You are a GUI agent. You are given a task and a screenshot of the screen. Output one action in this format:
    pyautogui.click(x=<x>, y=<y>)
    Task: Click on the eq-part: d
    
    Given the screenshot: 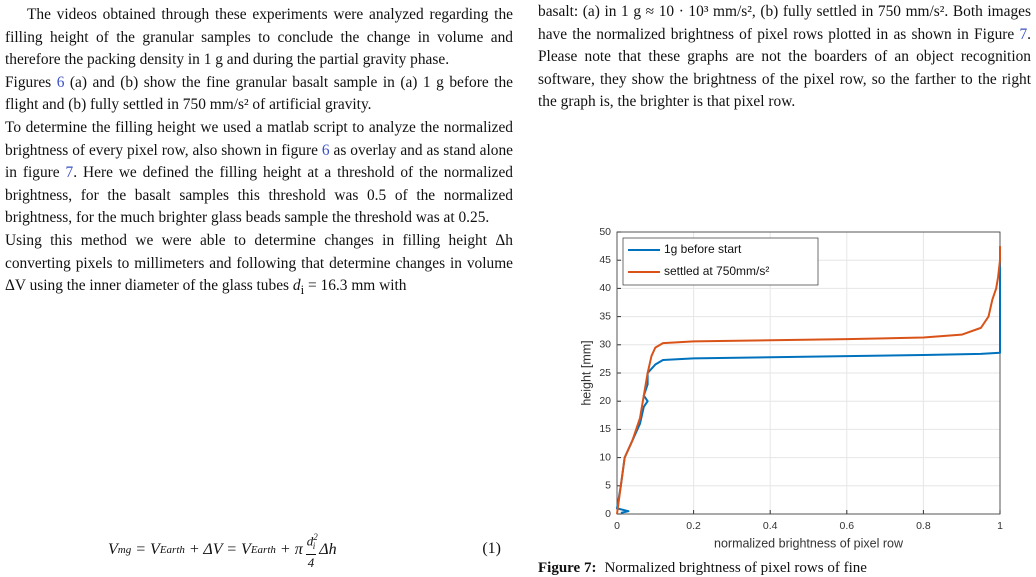 What is the action you would take?
    pyautogui.click(x=310, y=541)
    